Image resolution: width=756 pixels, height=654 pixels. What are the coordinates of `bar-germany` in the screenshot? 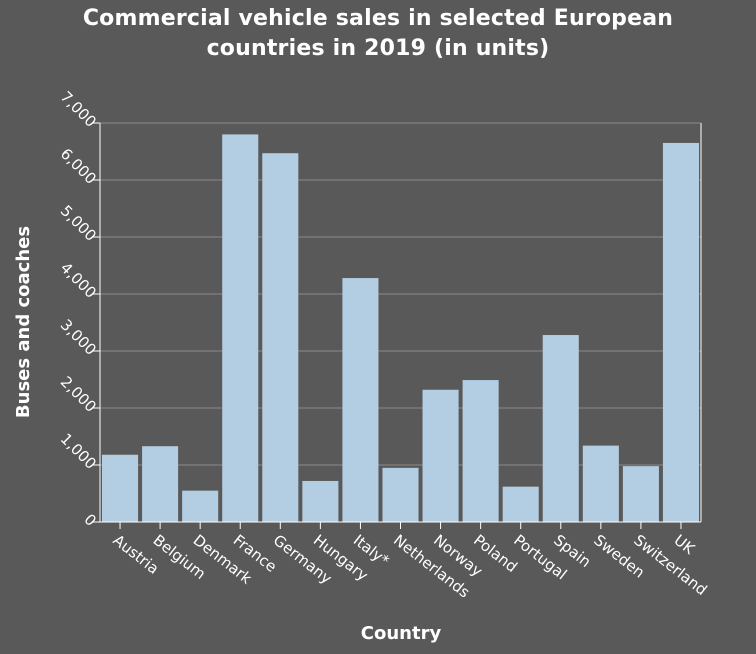 It's located at (280, 337).